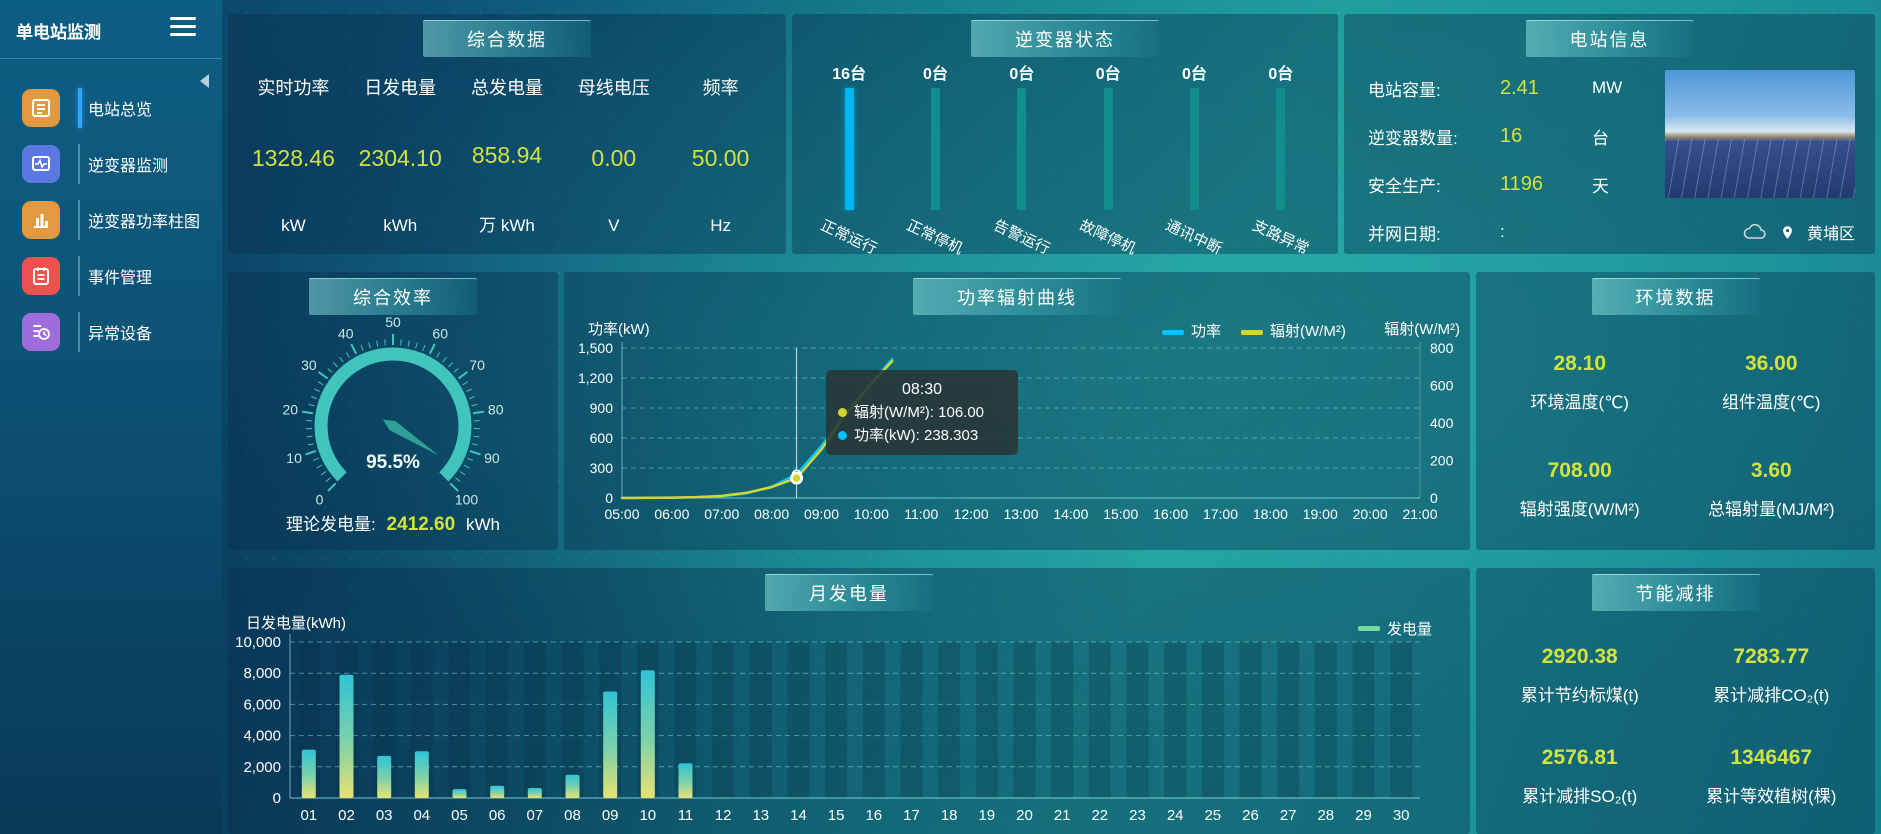 Image resolution: width=1881 pixels, height=834 pixels. What do you see at coordinates (1442, 461) in the screenshot?
I see `svg-text: 200` at bounding box center [1442, 461].